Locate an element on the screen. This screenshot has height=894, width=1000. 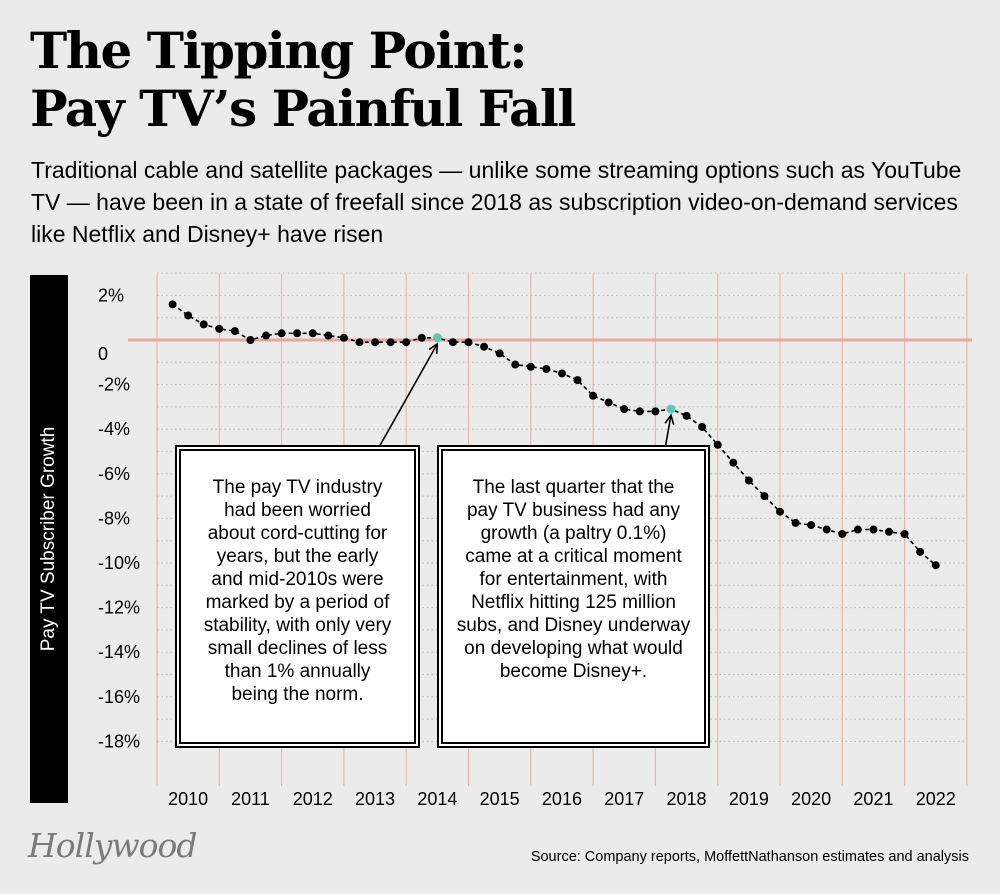
y-axis-label-bar: Pay TV Subscriber Growth is located at coordinates (49, 539).